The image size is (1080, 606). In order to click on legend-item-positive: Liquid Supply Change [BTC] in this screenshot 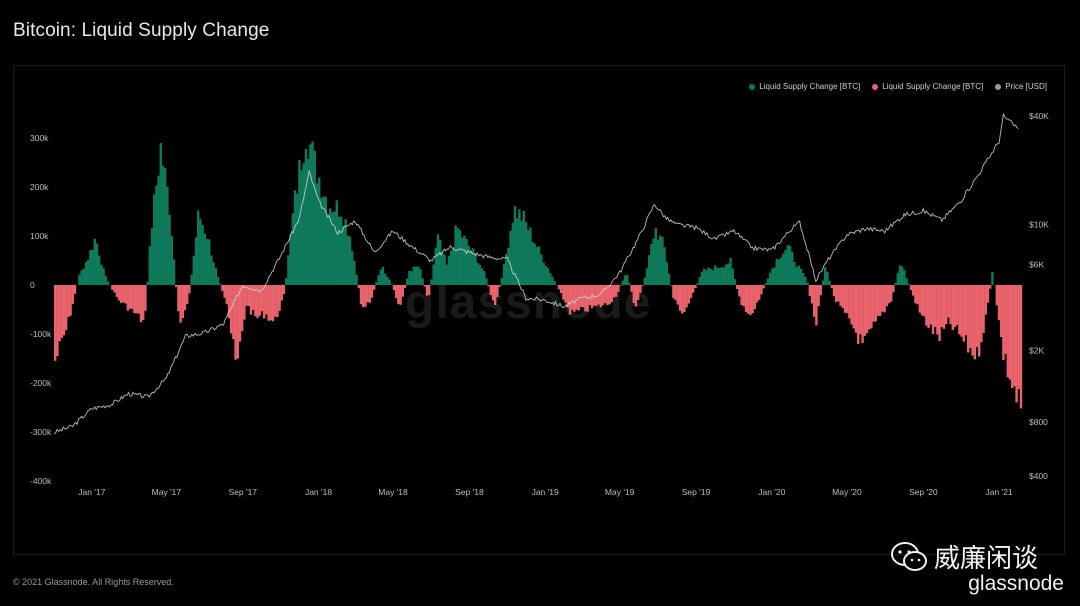, I will do `click(804, 86)`.